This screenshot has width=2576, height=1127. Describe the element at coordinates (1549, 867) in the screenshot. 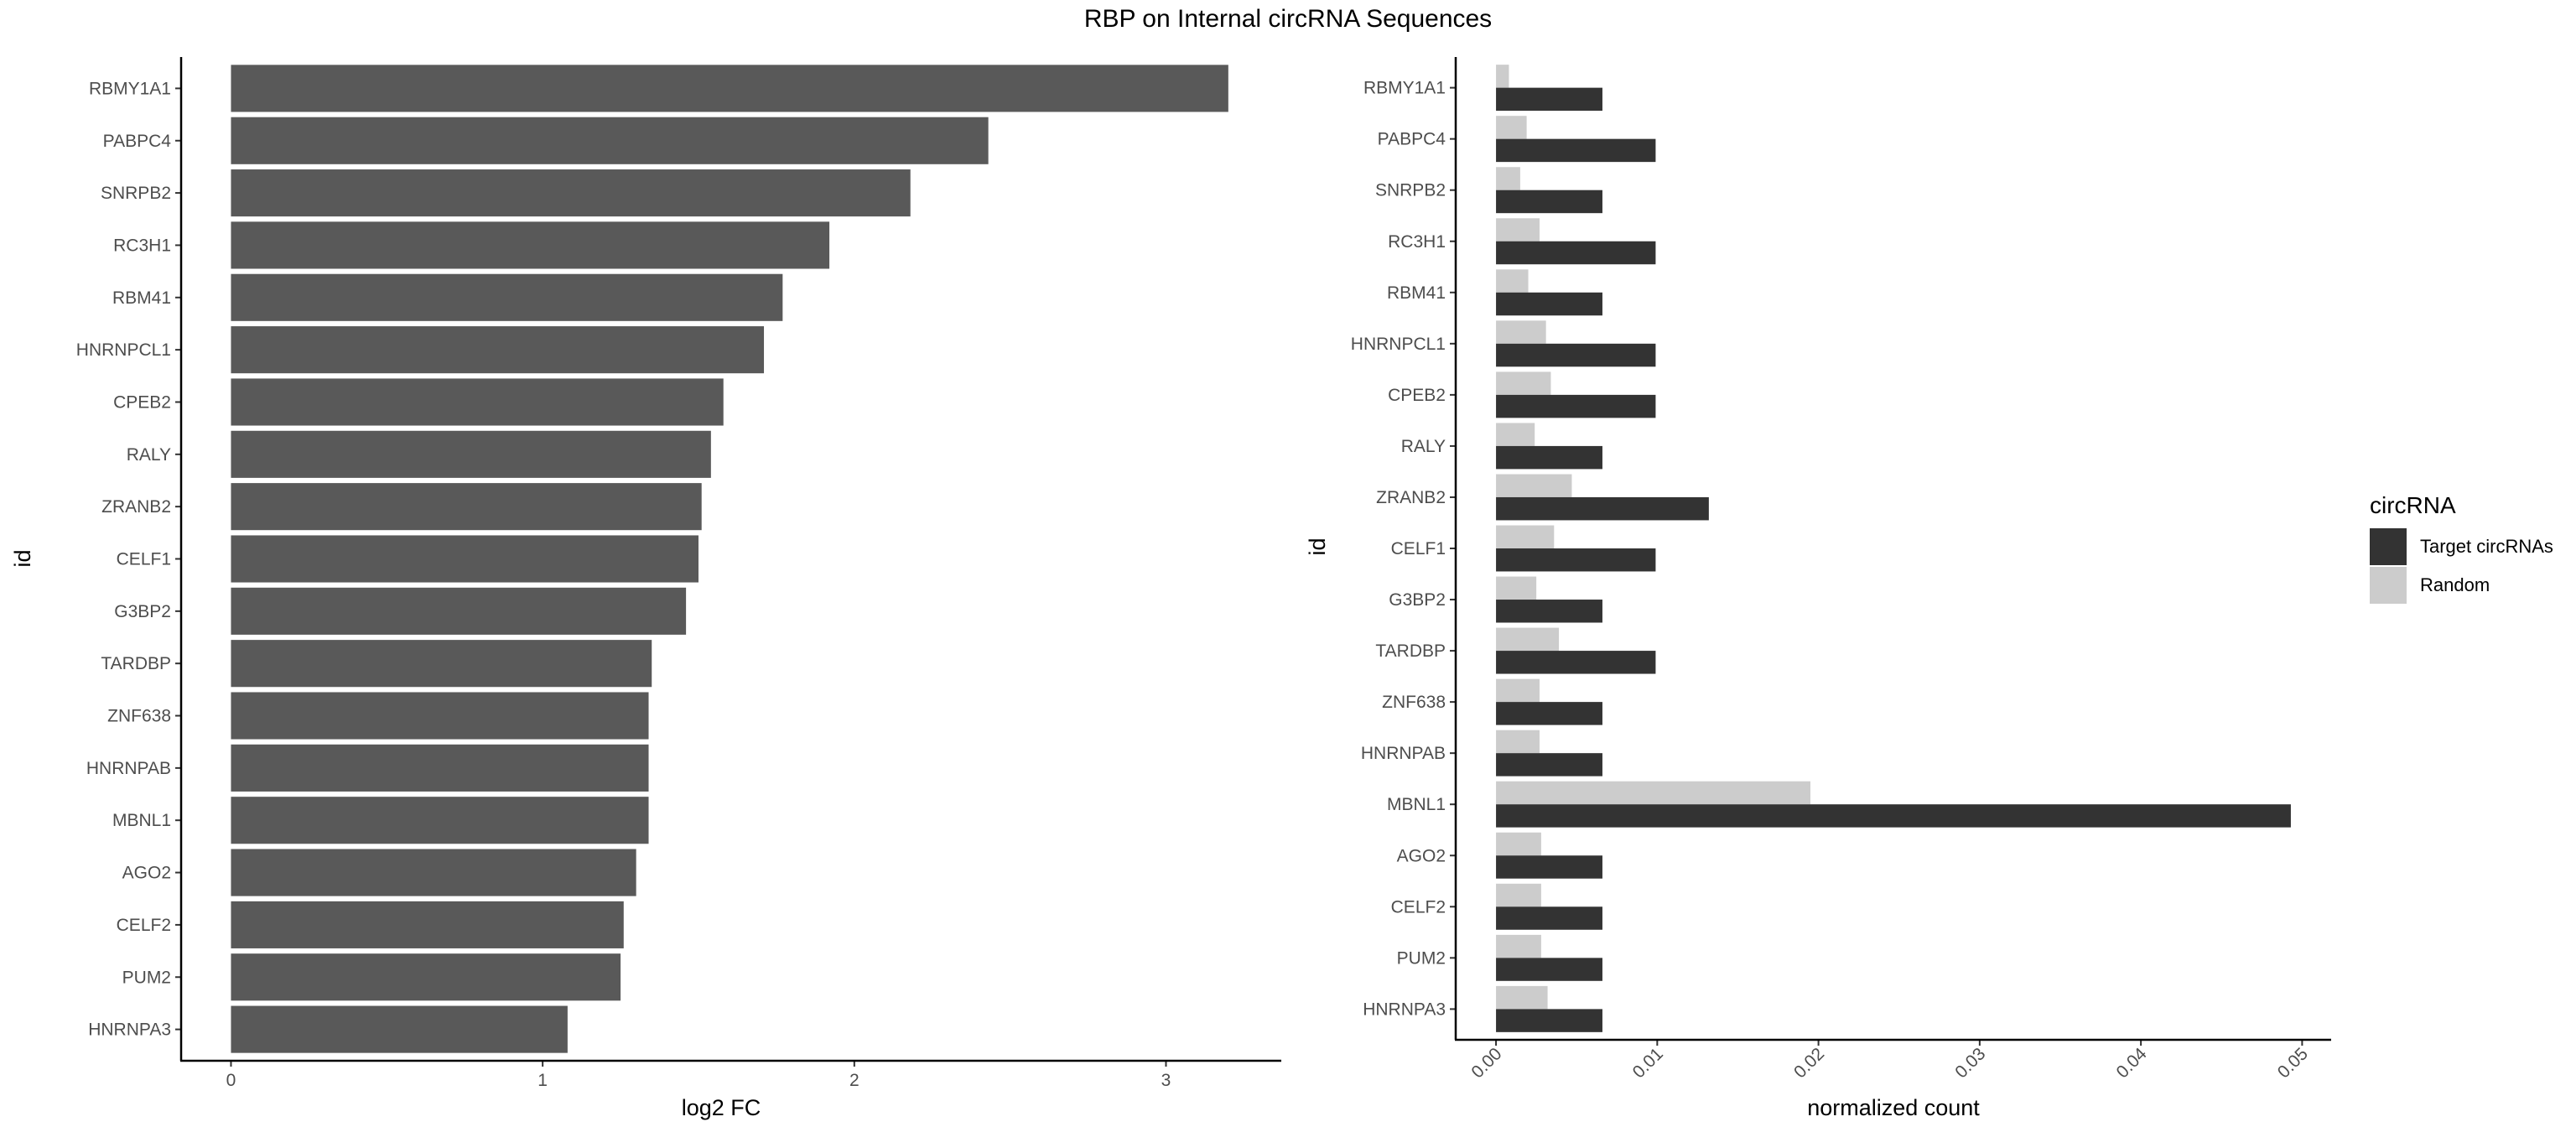

I see `bar-ago2-target-circrnas` at that location.